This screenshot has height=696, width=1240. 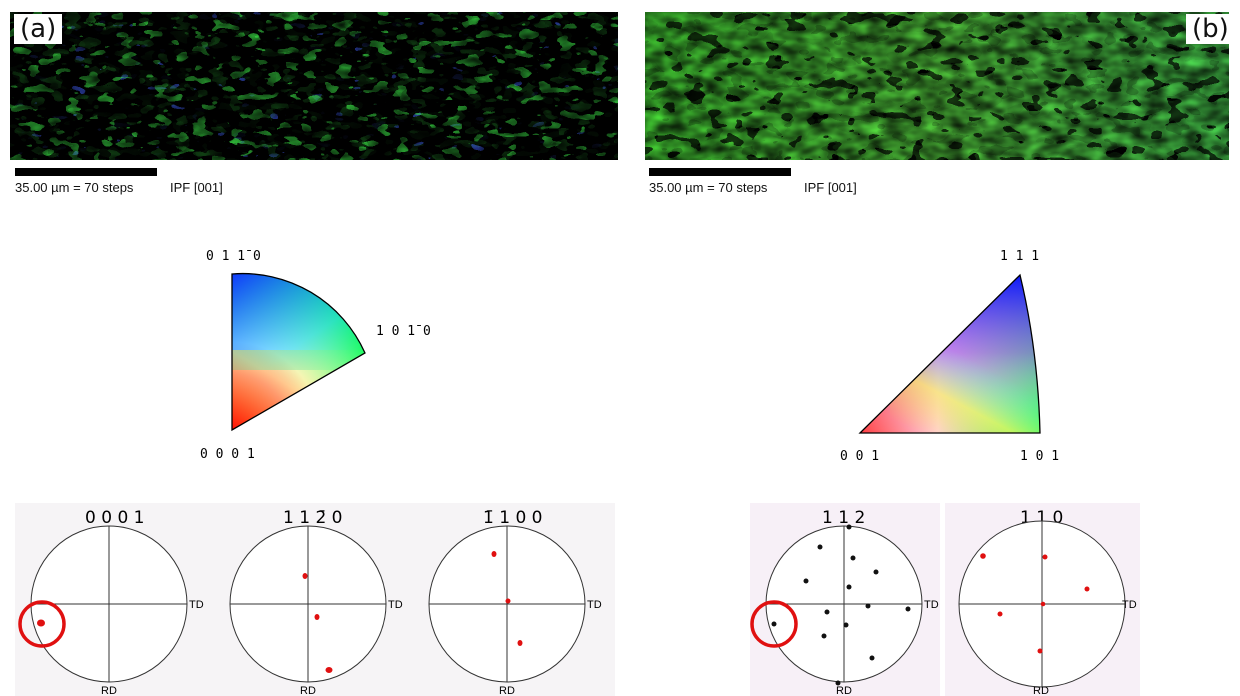 What do you see at coordinates (594, 605) in the screenshot?
I see `pf-td-a3: TD` at bounding box center [594, 605].